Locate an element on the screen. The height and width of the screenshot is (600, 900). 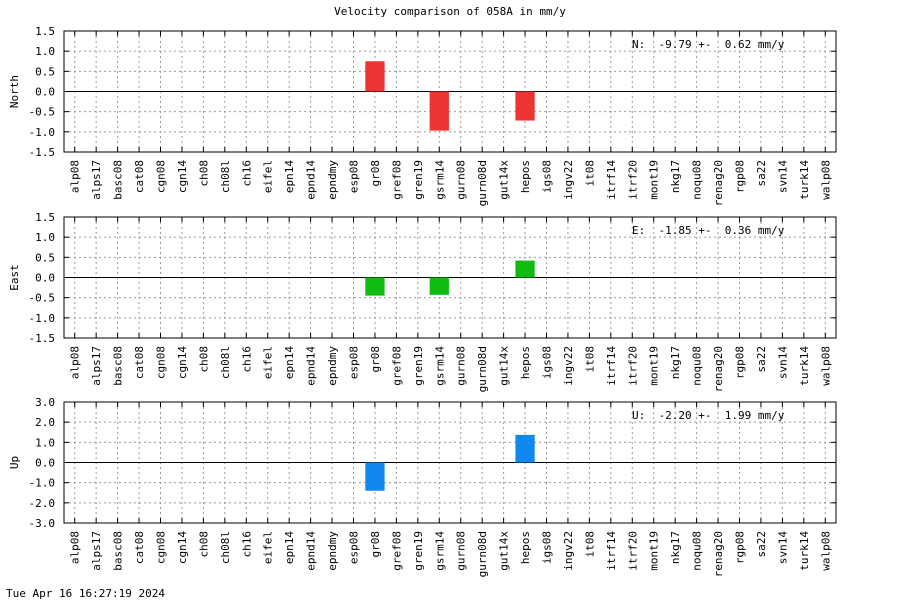
velocity-annotation: N: -9.79 +- 0.62 mm/y is located at coordinates (708, 44).